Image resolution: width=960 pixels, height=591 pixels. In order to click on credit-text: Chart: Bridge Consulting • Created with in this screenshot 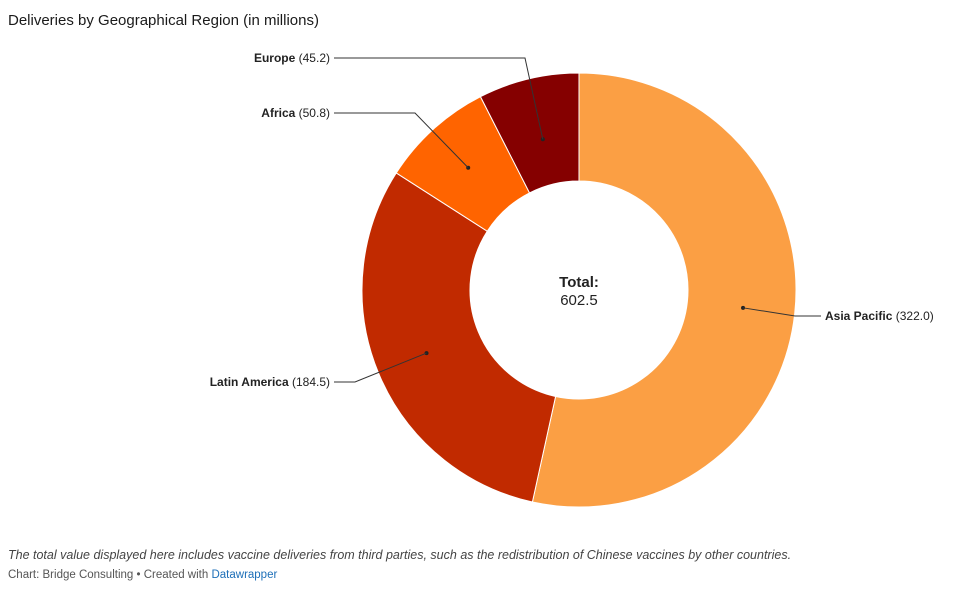, I will do `click(110, 575)`.